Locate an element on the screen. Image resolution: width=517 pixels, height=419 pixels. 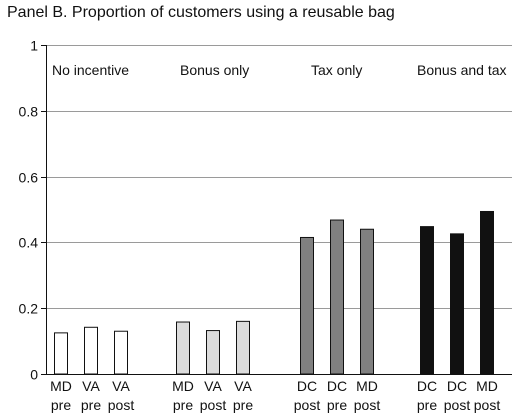
group-label: Tax only is located at coordinates (336, 70).